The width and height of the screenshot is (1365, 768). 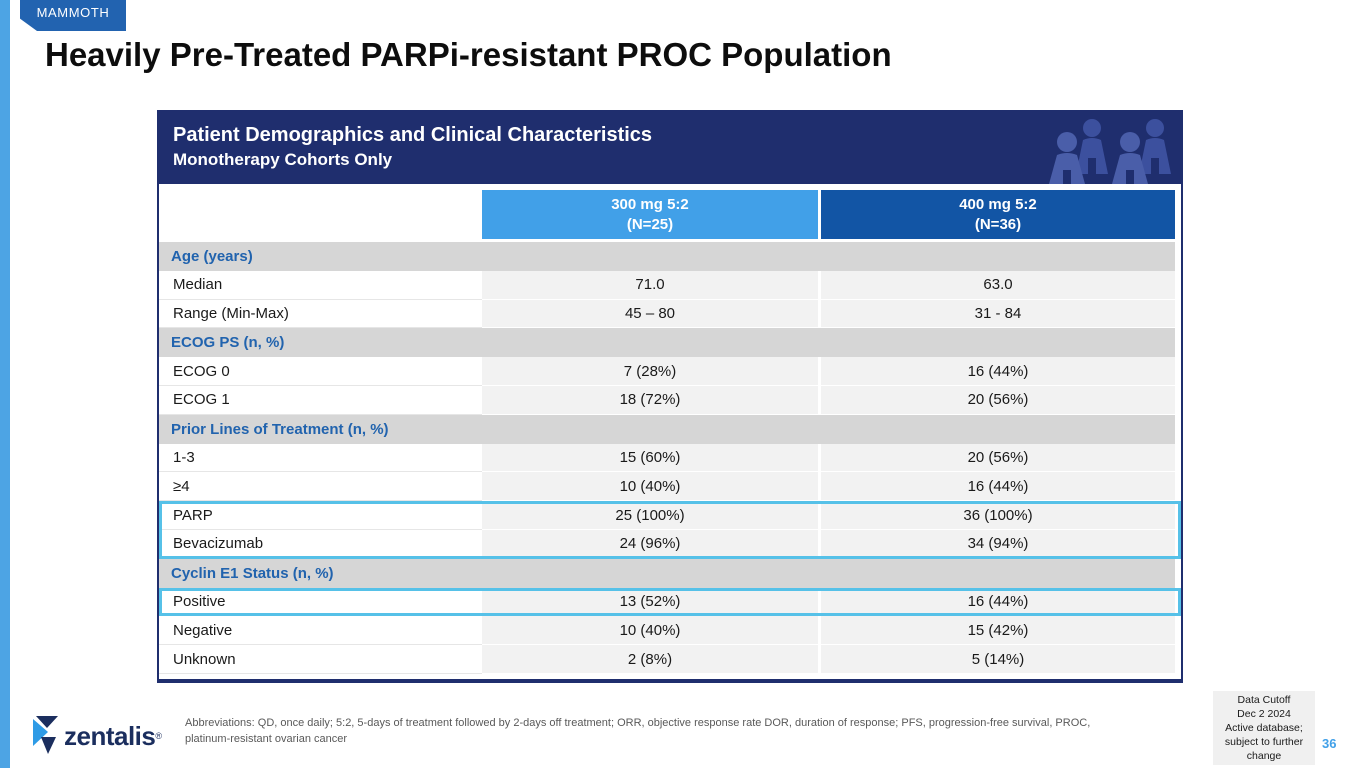 What do you see at coordinates (998, 314) in the screenshot?
I see `row-value: 31 - 84` at bounding box center [998, 314].